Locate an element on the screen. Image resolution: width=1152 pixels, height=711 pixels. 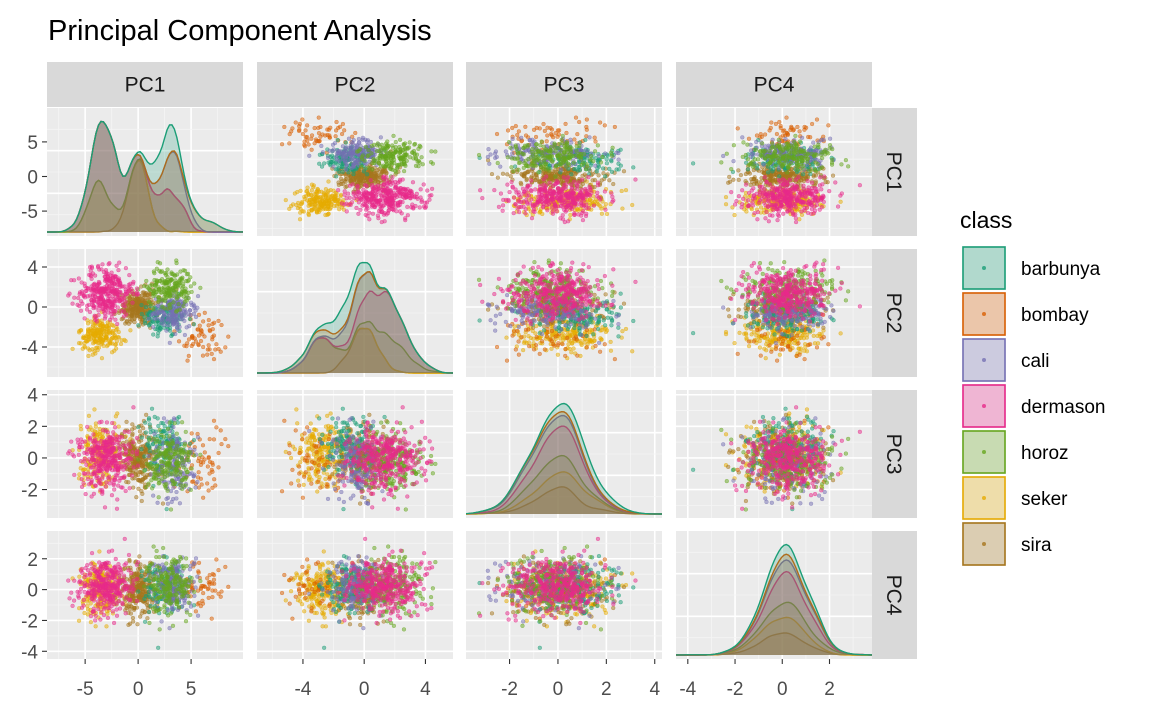
density-line-barbunya is located at coordinates (145, 176).